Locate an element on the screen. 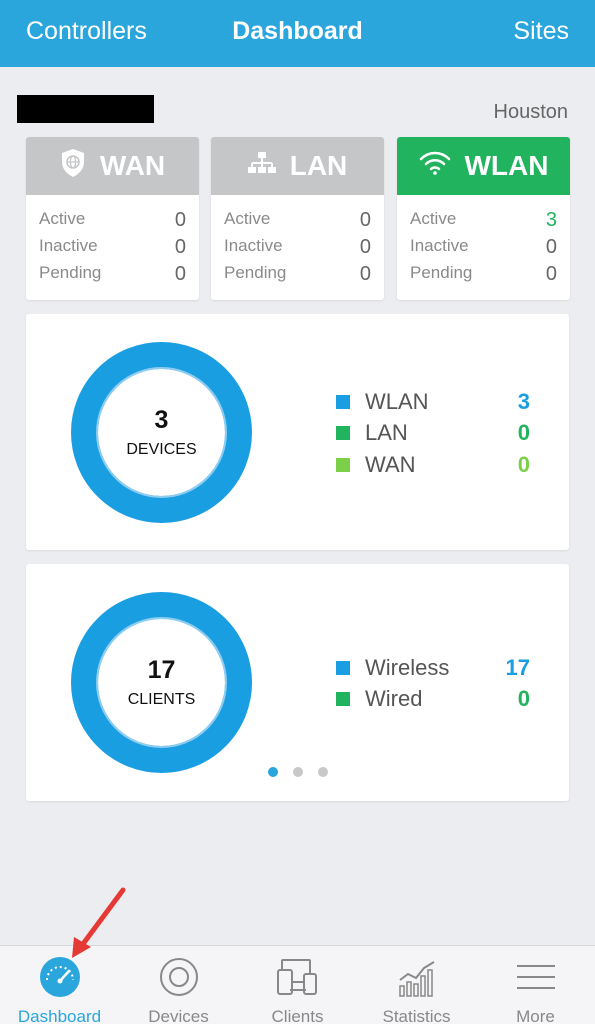 Image resolution: width=595 pixels, height=1024 pixels. lan-inactive-row: Inactive 0 is located at coordinates (297, 249).